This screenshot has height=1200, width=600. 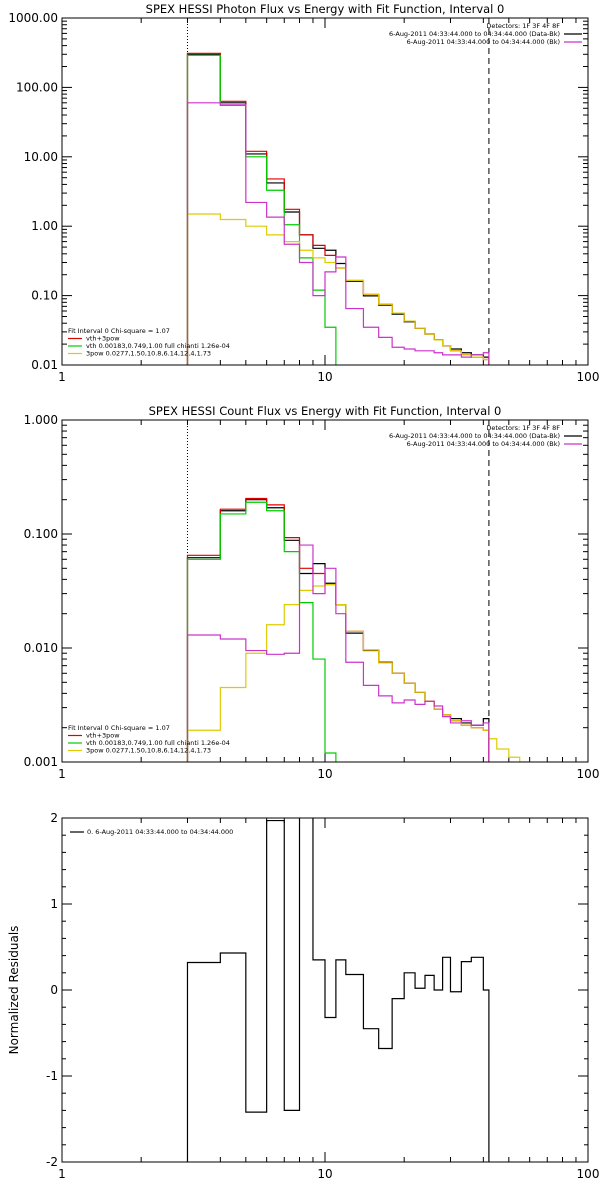 What do you see at coordinates (37, 87) in the screenshot?
I see `y-tick-label: 100.00` at bounding box center [37, 87].